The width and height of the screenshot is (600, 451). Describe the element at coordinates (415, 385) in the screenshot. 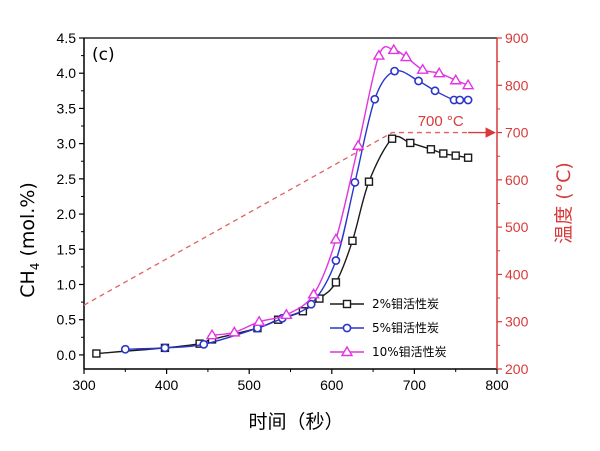

I see `x-tick-label: 700` at that location.